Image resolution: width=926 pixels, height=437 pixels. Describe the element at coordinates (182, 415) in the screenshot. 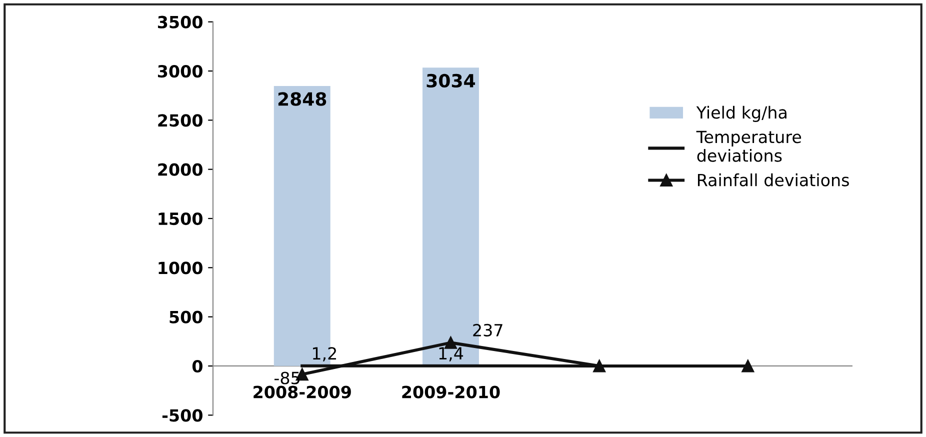

I see `y-tick-label: -500` at that location.